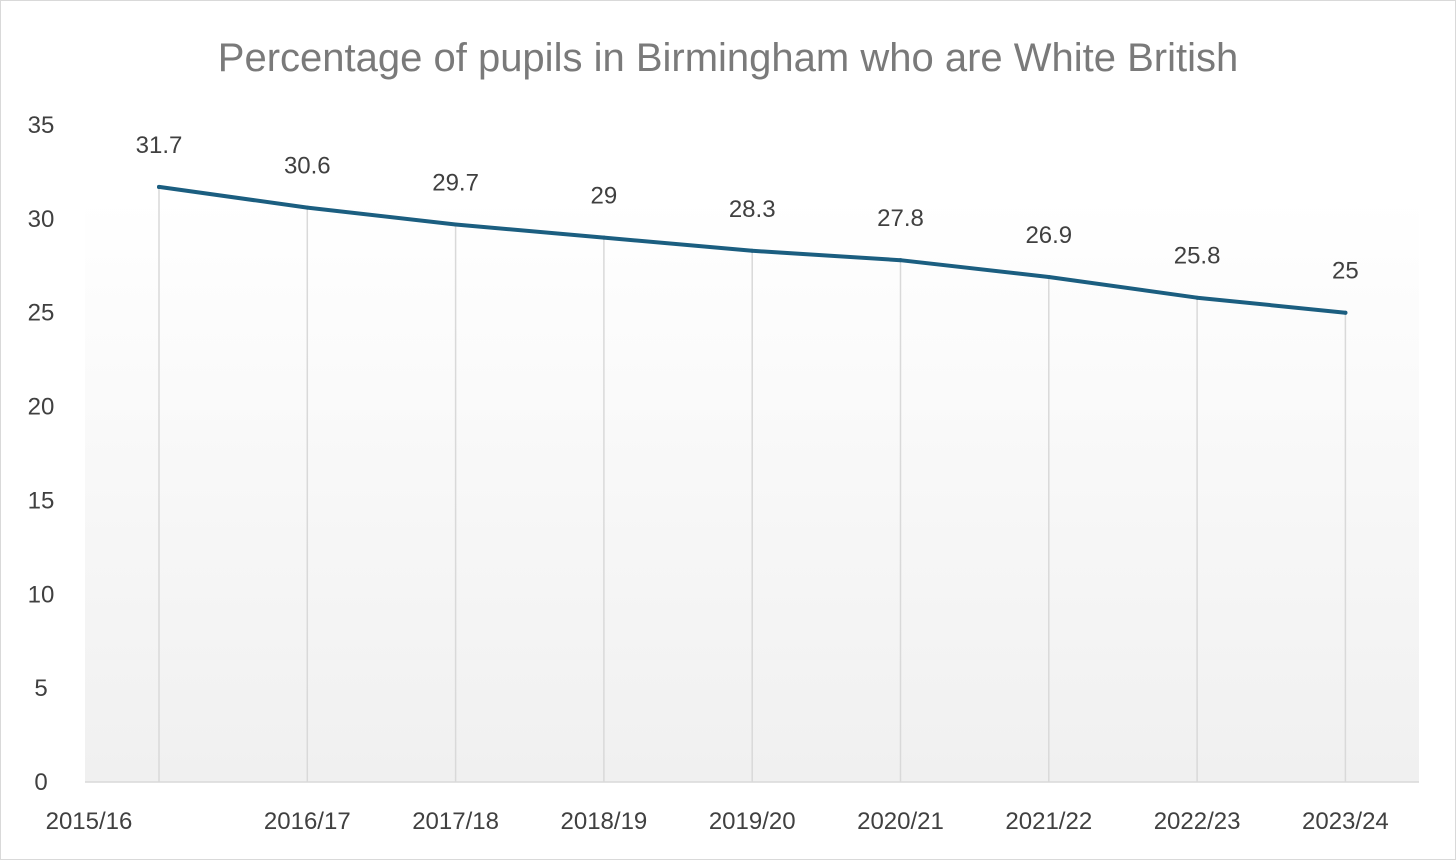  I want to click on x-tick-label: 2016/17, so click(307, 821).